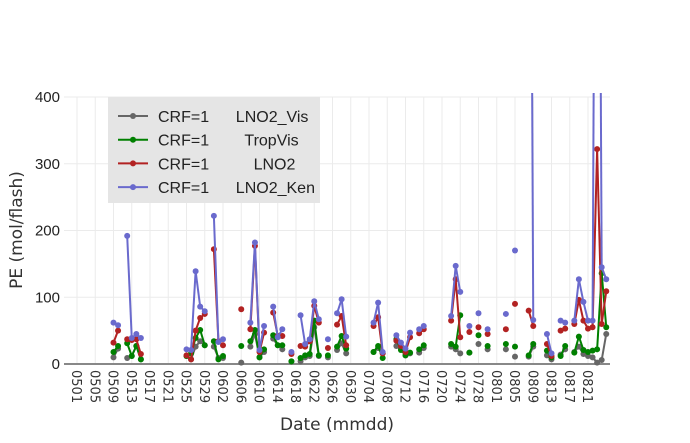 The image size is (690, 443). What do you see at coordinates (185, 386) in the screenshot?
I see `x-tick-label: 0525` at bounding box center [185, 386].